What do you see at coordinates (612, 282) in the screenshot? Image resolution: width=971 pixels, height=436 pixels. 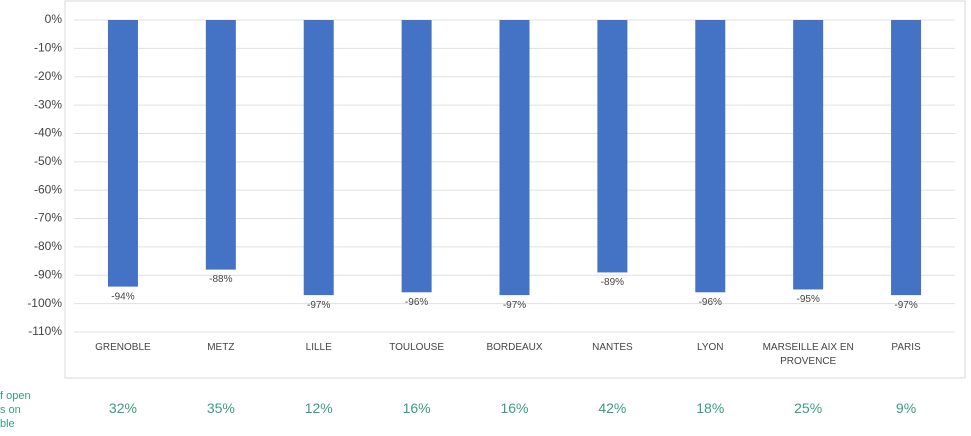 I see `data-label: -89%` at bounding box center [612, 282].